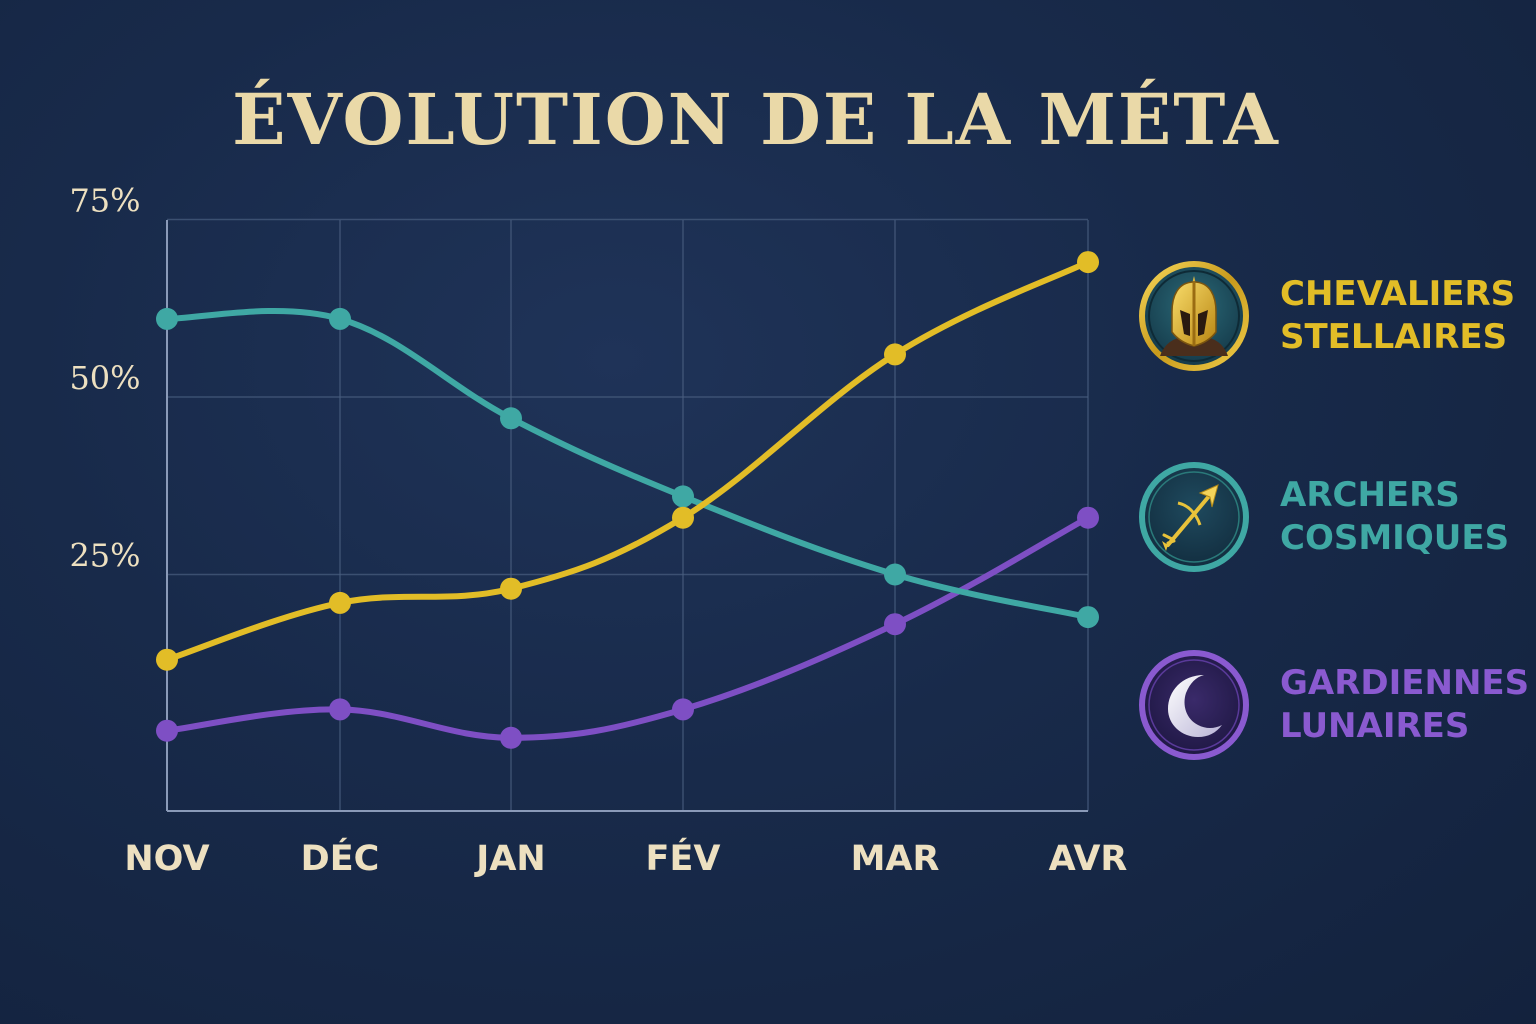 The image size is (1536, 1024). What do you see at coordinates (1370, 495) in the screenshot?
I see `legend-label-line: ARCHERS` at bounding box center [1370, 495].